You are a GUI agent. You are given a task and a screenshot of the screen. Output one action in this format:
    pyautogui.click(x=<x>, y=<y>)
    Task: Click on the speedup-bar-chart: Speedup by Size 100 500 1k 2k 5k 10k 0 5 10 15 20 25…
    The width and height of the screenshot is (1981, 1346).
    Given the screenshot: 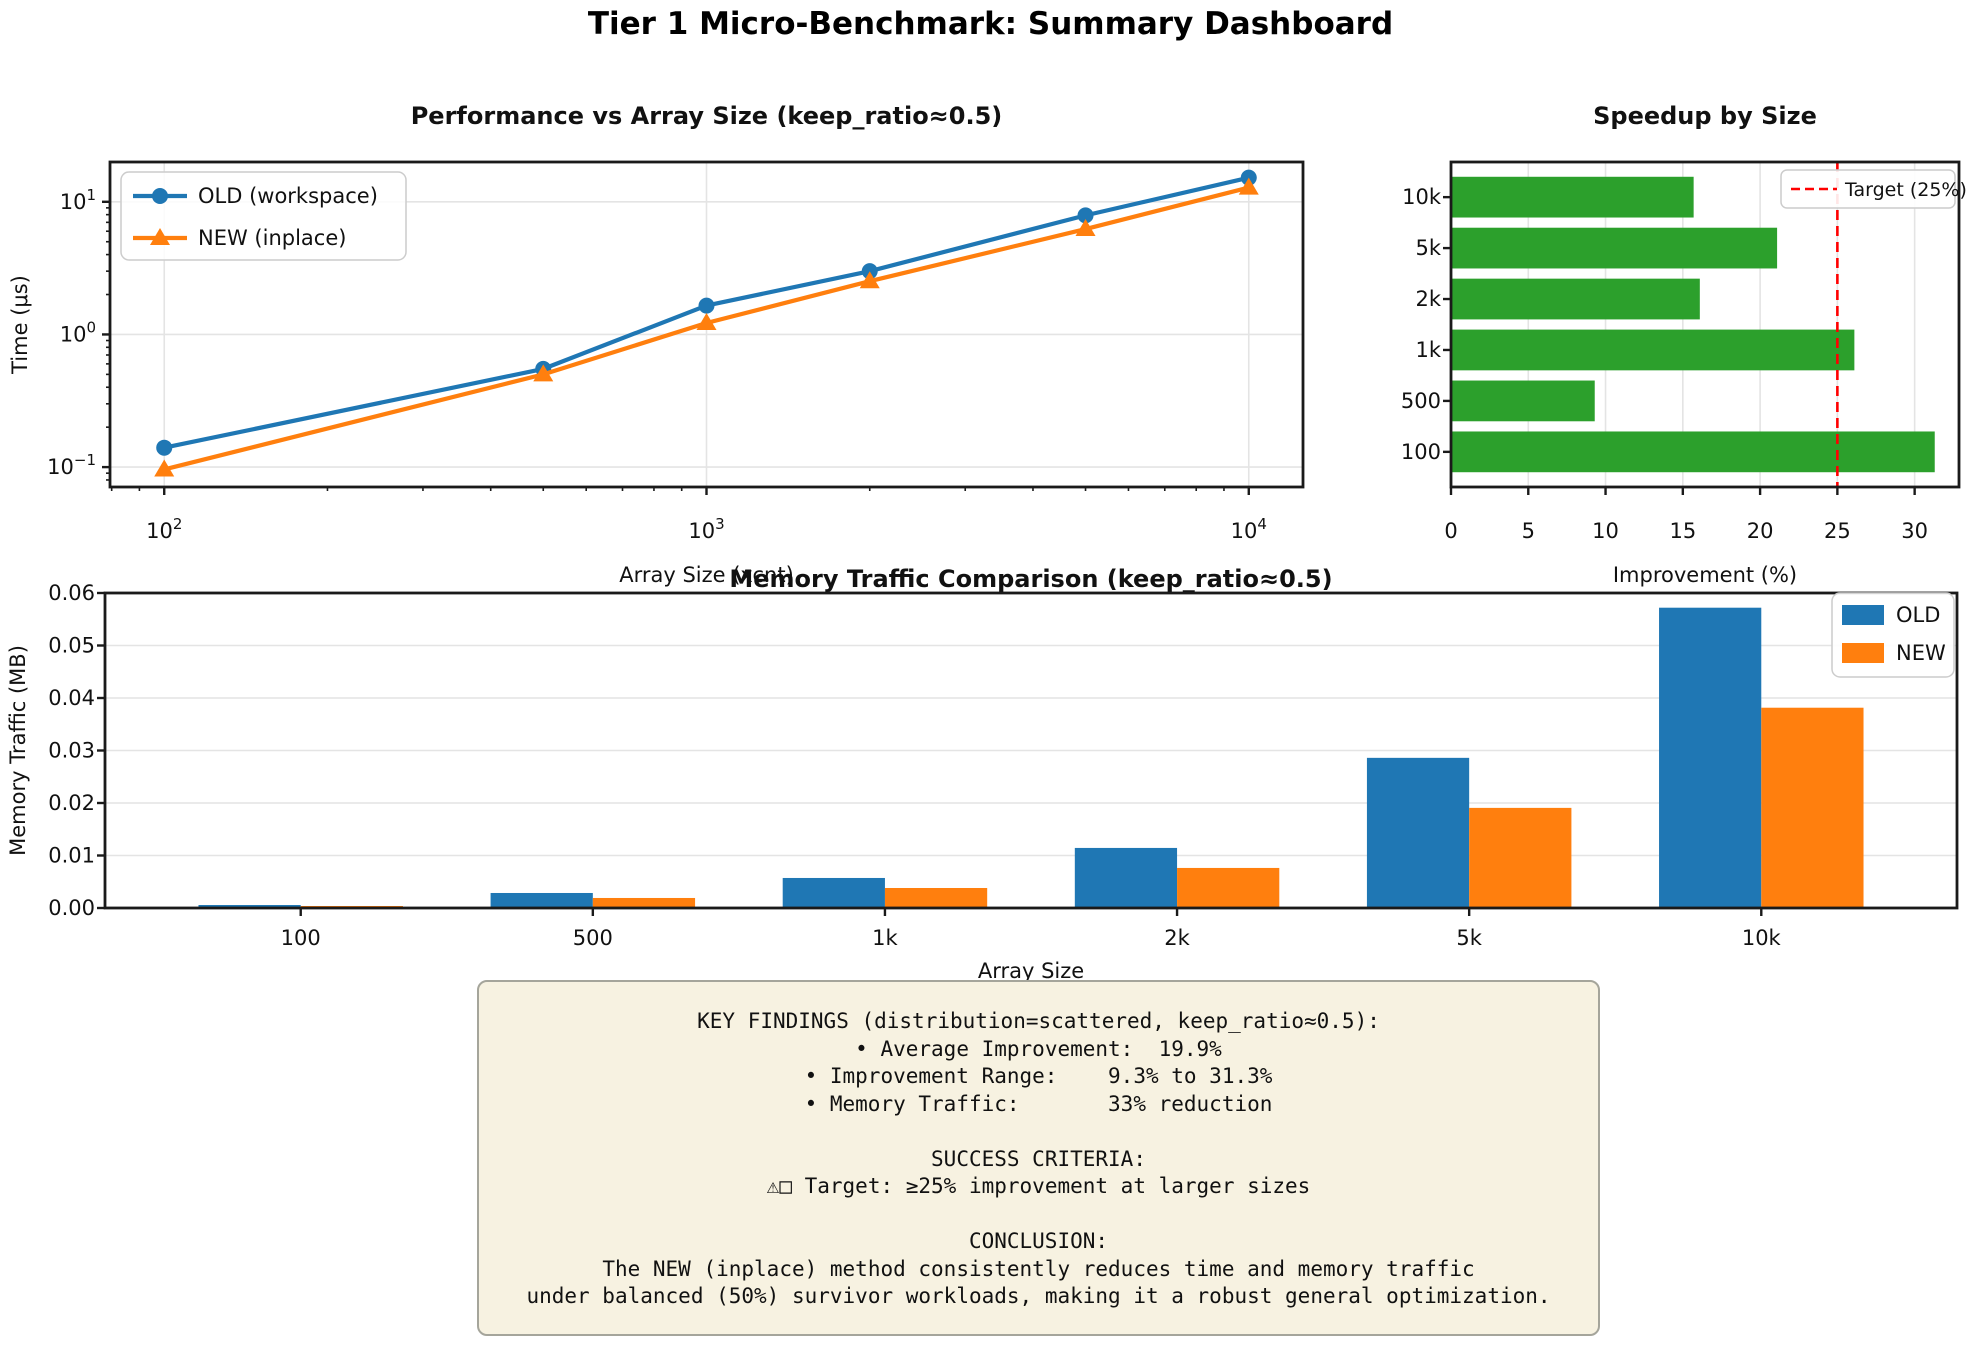 What is the action you would take?
    pyautogui.click(x=1684, y=344)
    